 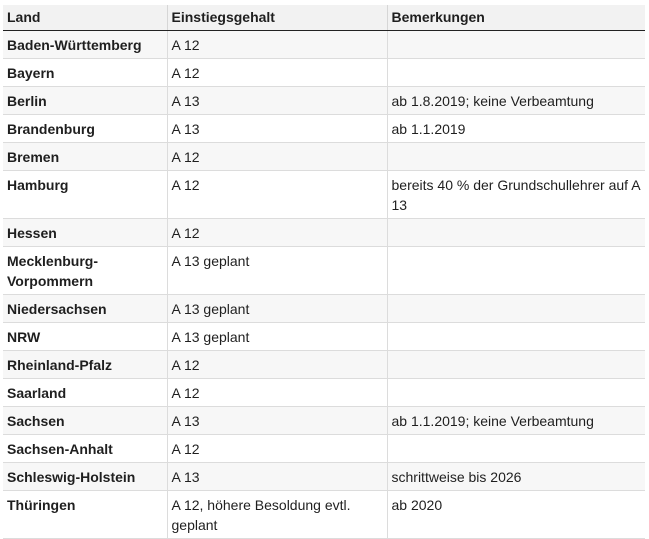 What do you see at coordinates (85, 420) in the screenshot?
I see `cell-land: Sachsen` at bounding box center [85, 420].